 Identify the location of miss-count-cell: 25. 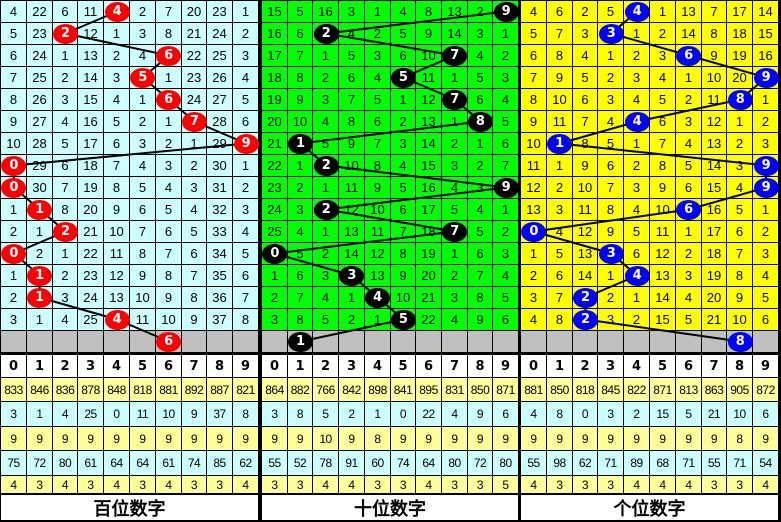
(90, 319).